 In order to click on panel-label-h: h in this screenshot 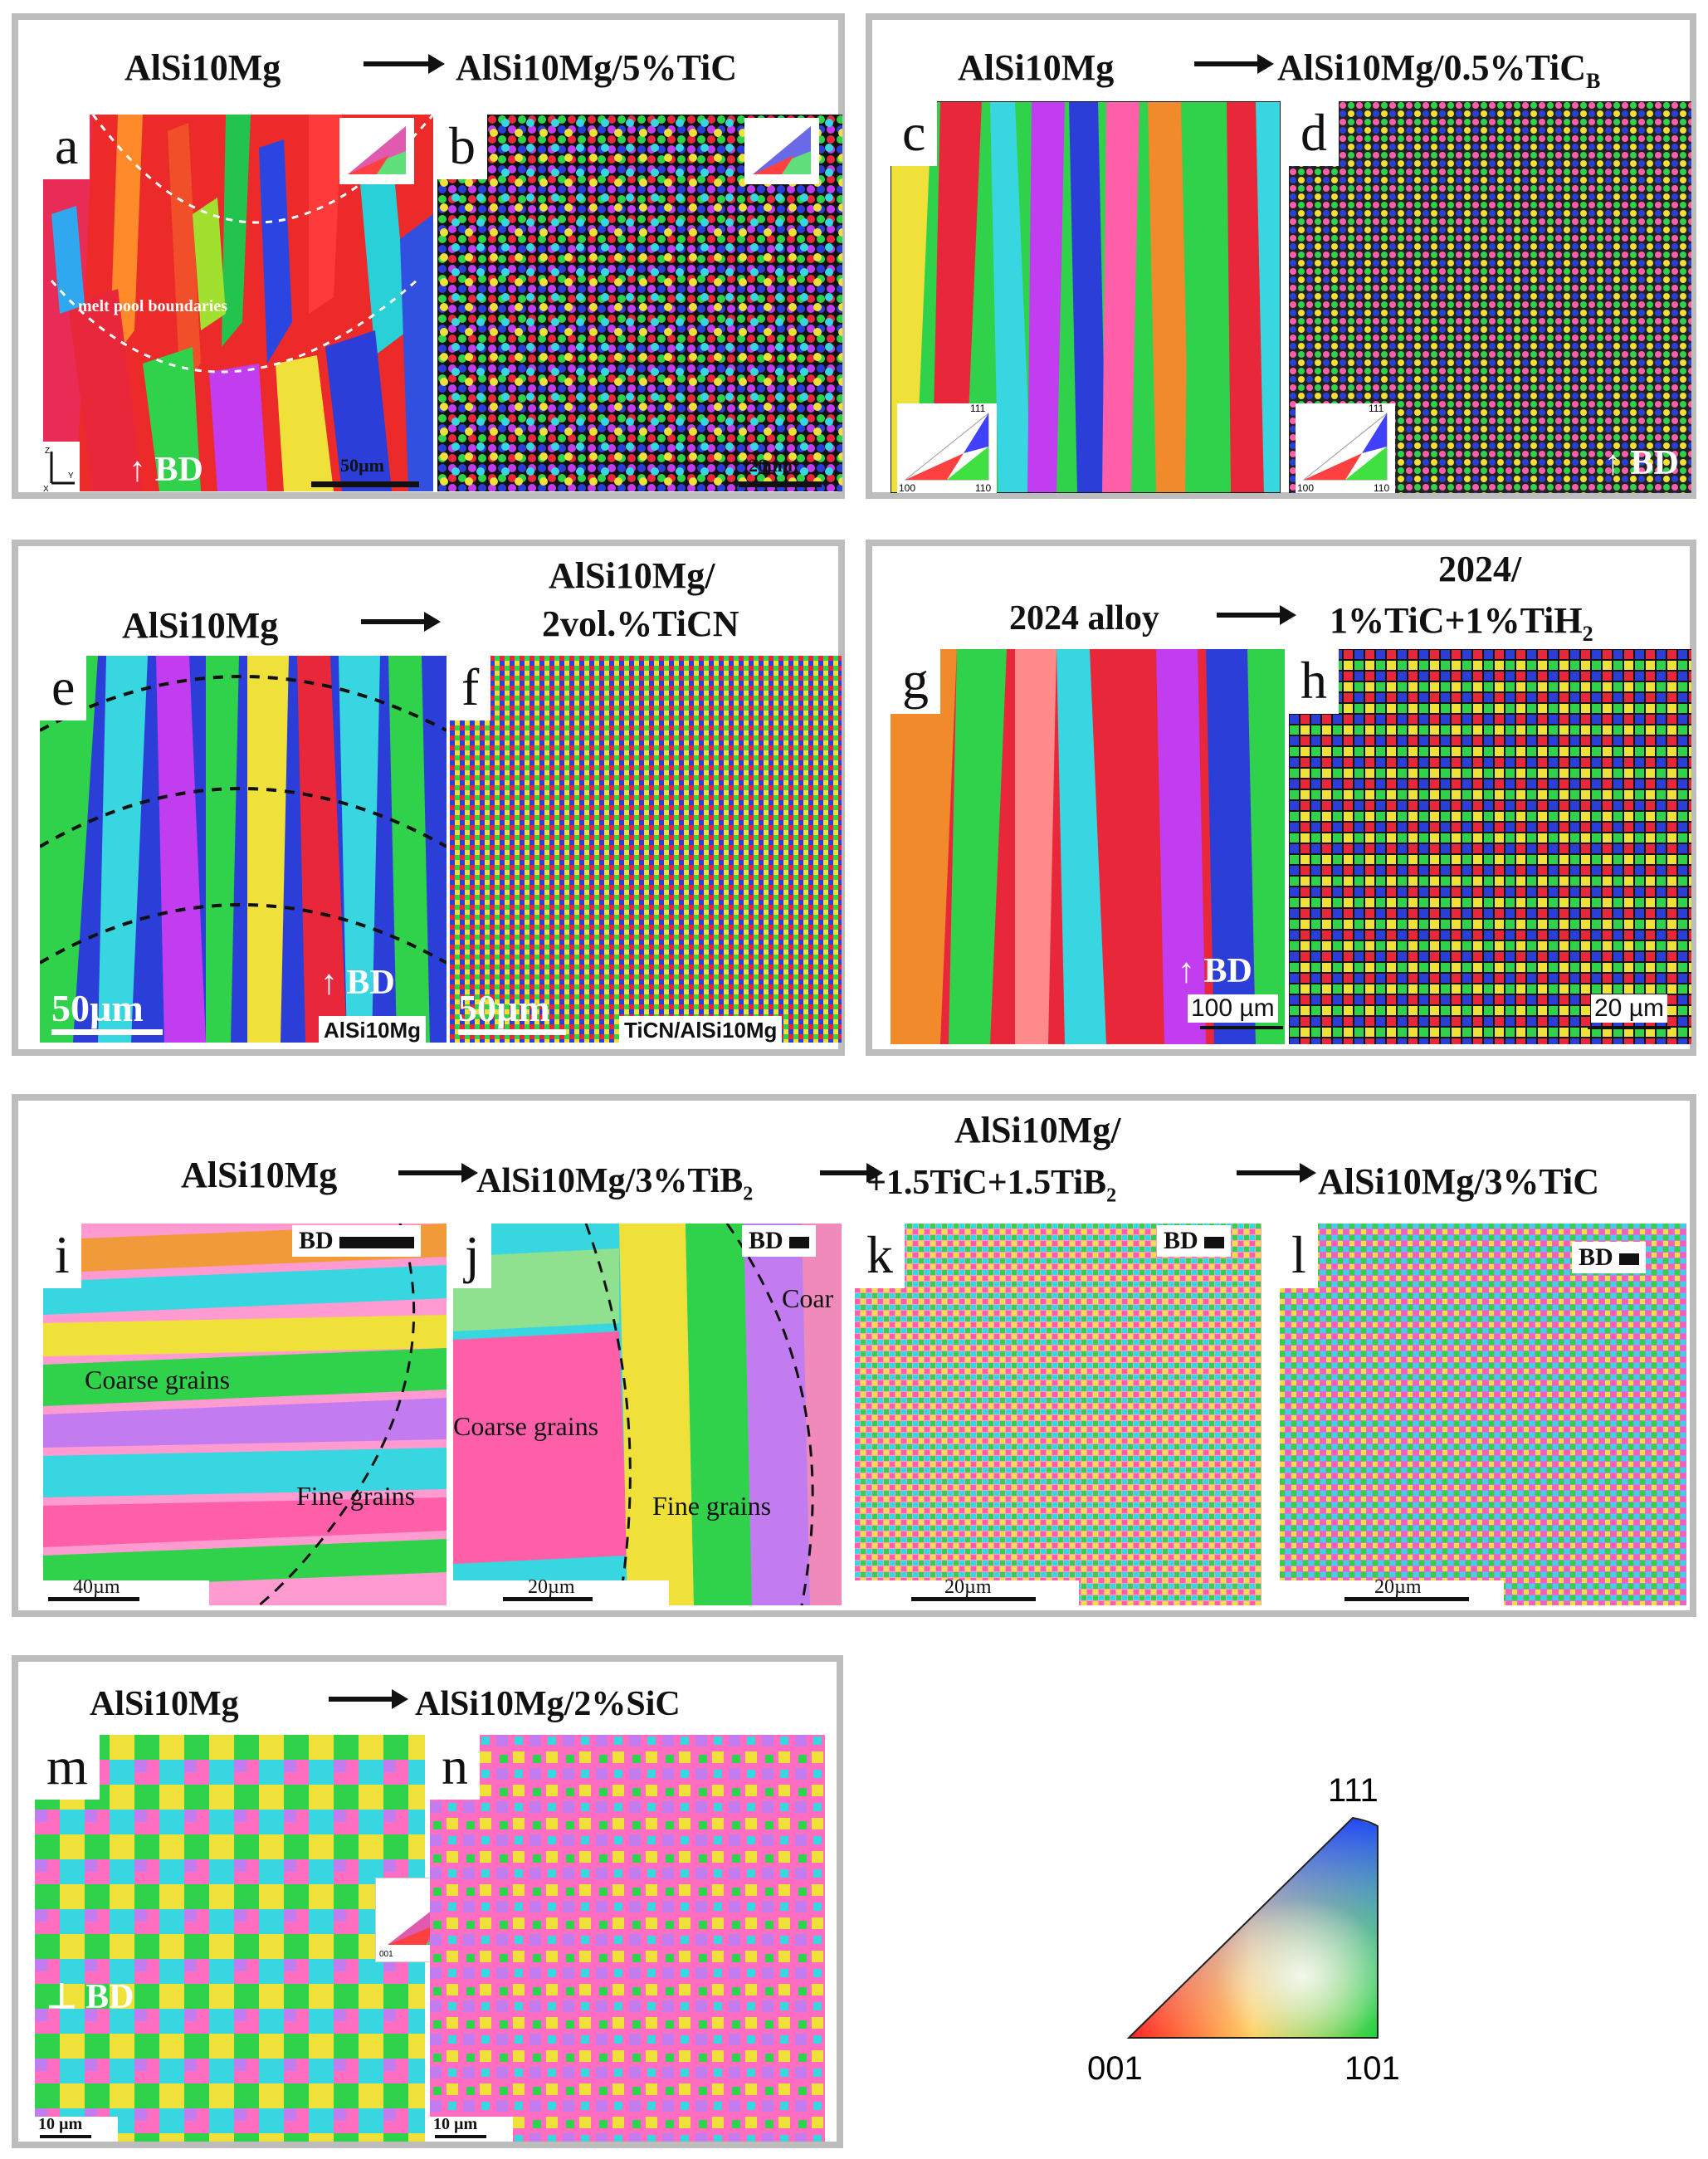, I will do `click(1314, 682)`.